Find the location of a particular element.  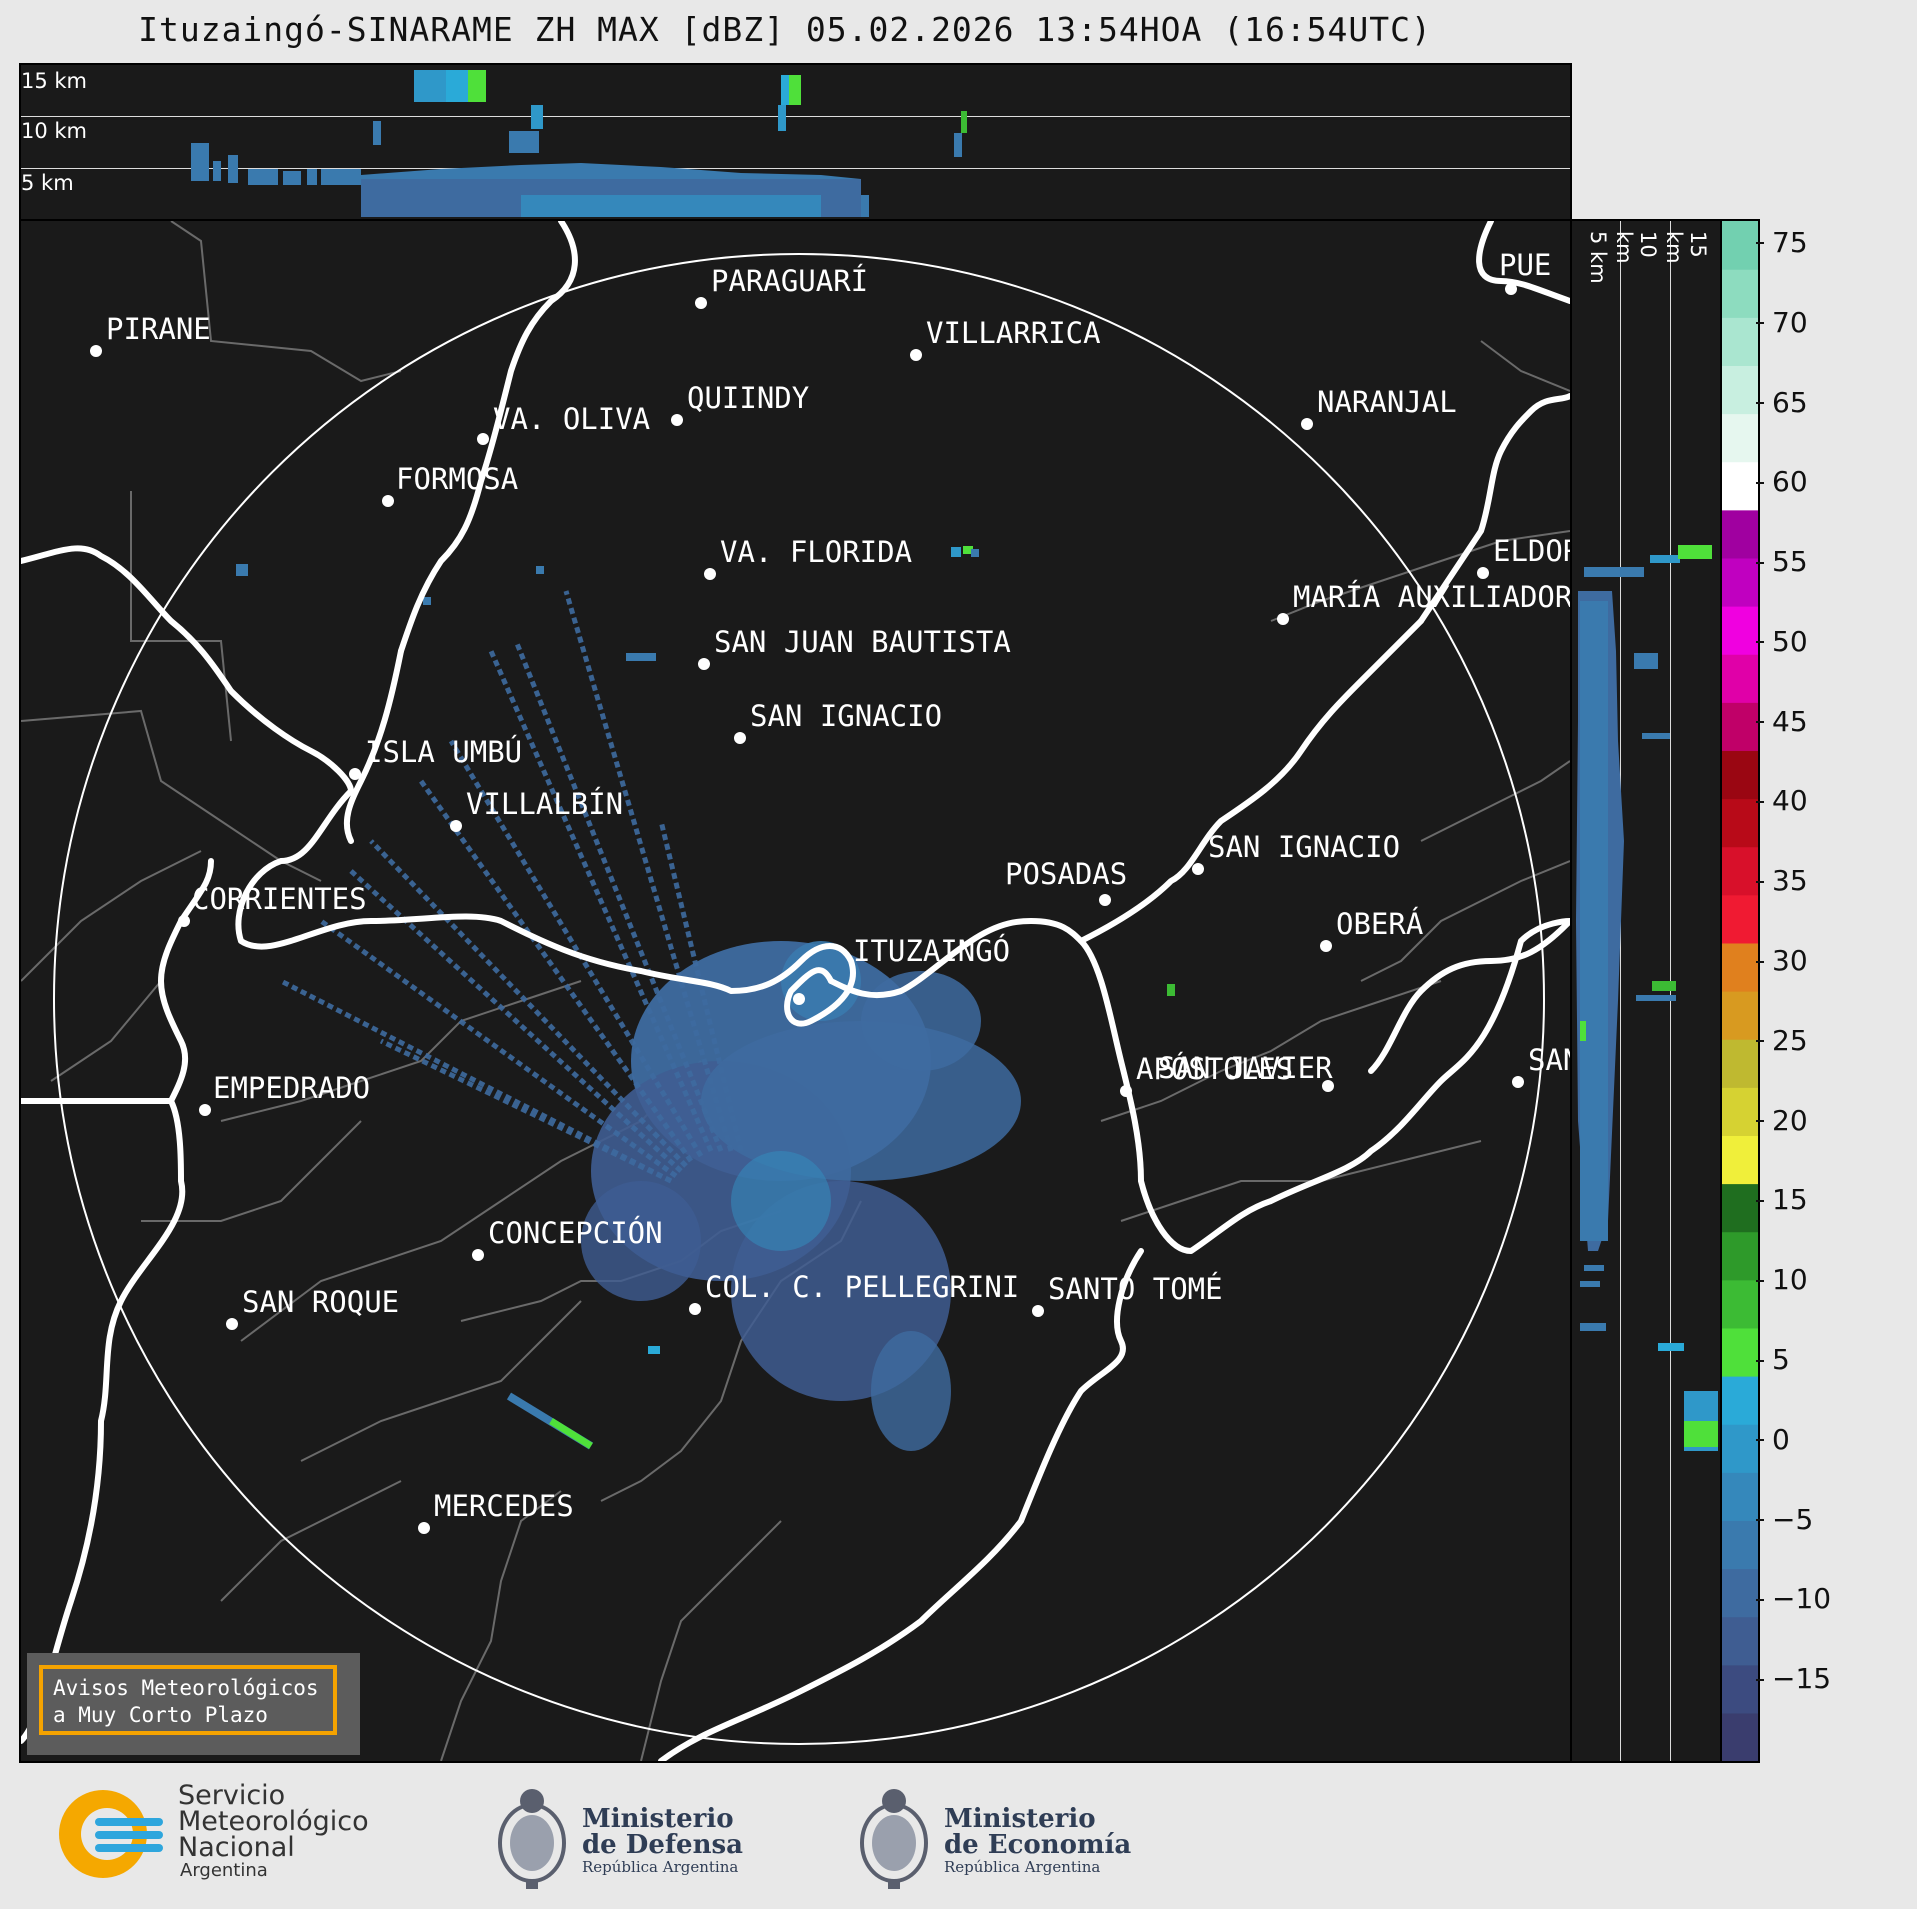

city-label: CORRIENTES is located at coordinates (279, 899).